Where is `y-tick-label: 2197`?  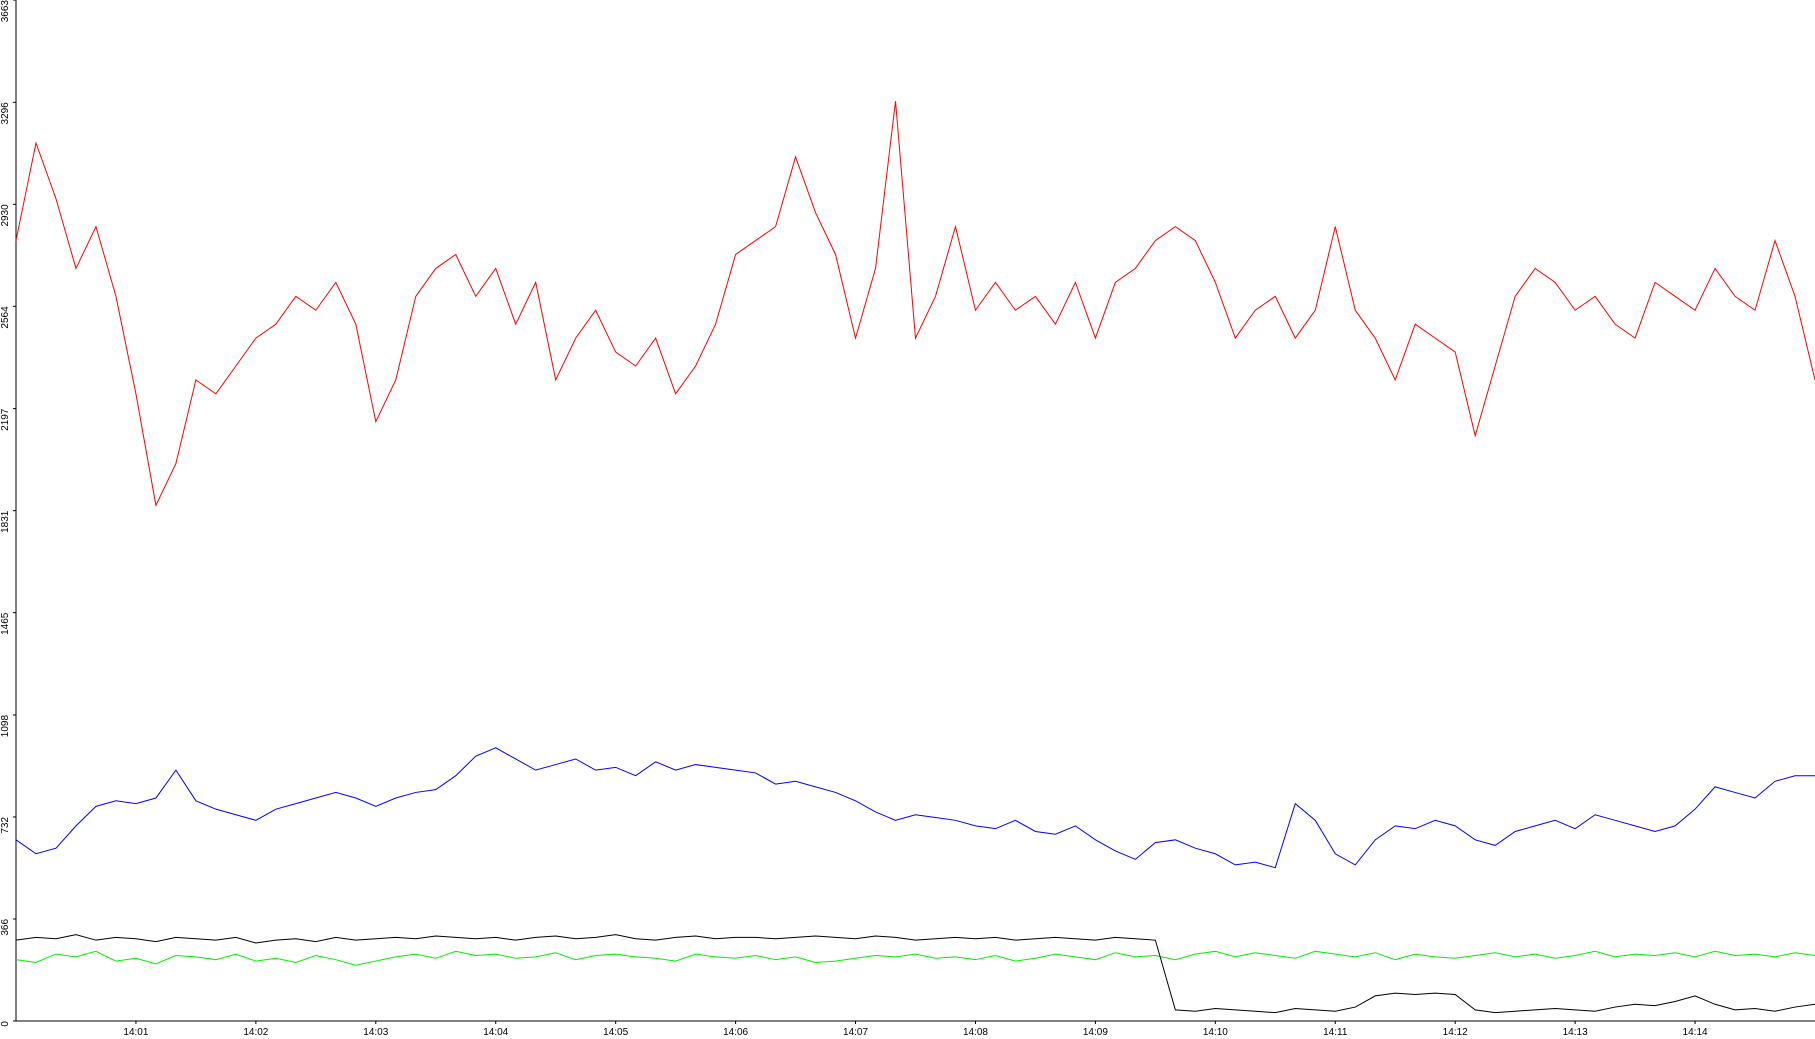
y-tick-label: 2197 is located at coordinates (5, 419).